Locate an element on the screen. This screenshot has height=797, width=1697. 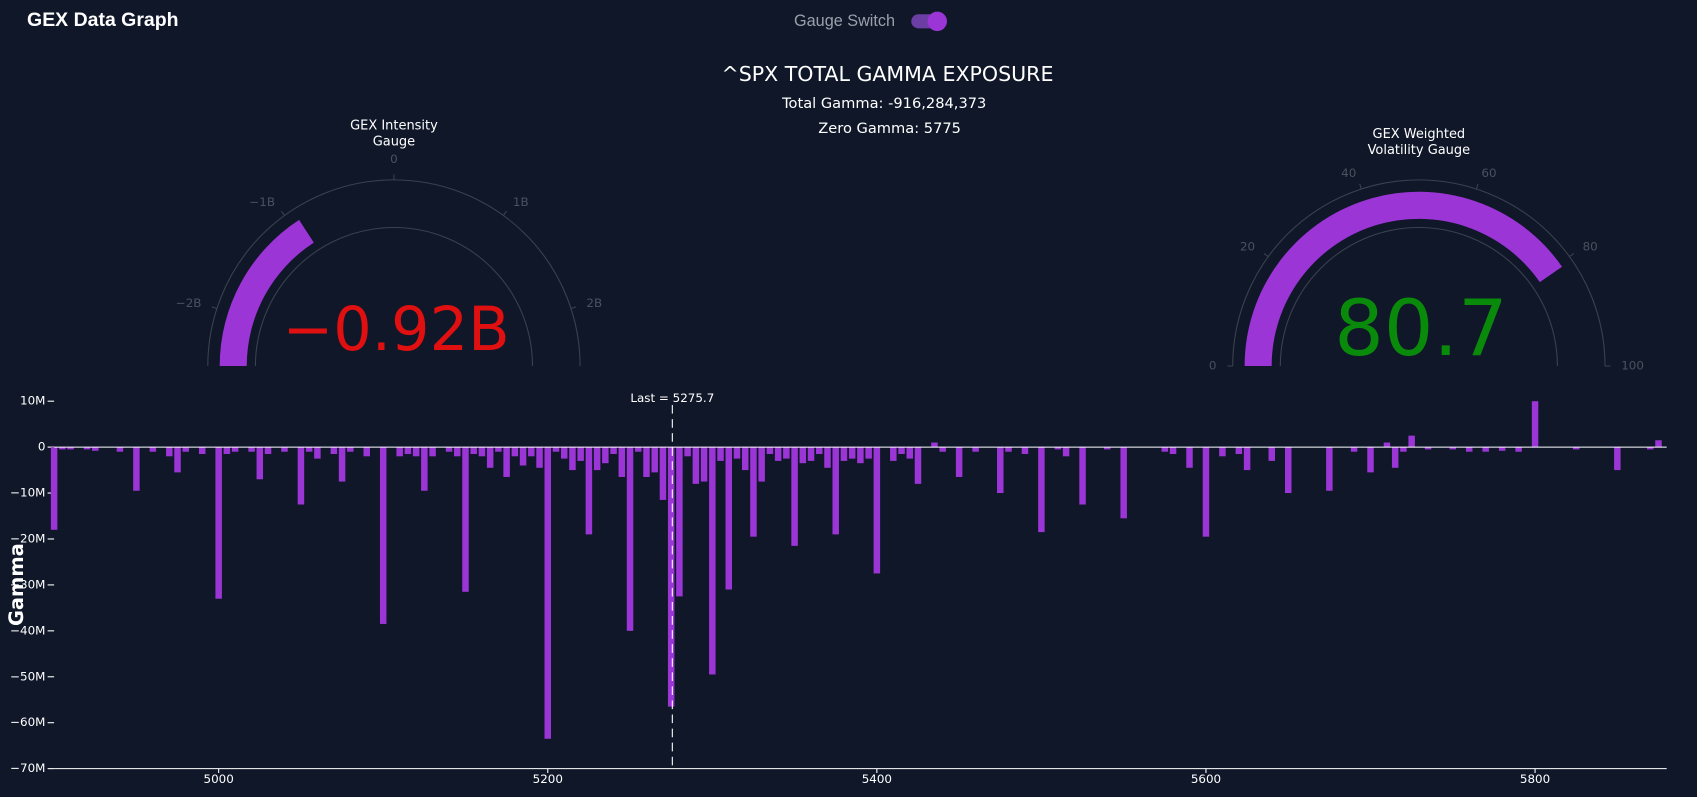
y-tick-label: −60M is located at coordinates (27, 722).